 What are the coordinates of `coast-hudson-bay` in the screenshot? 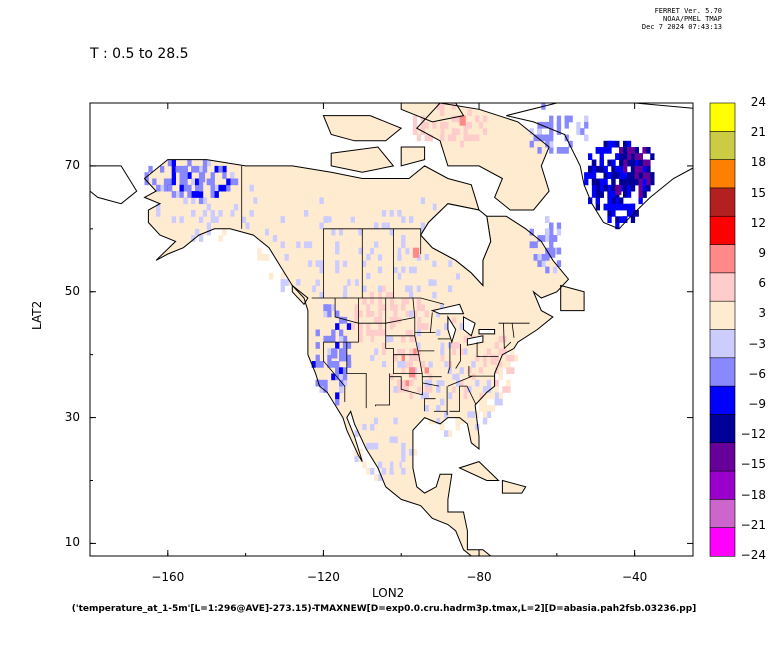 It's located at (456, 245).